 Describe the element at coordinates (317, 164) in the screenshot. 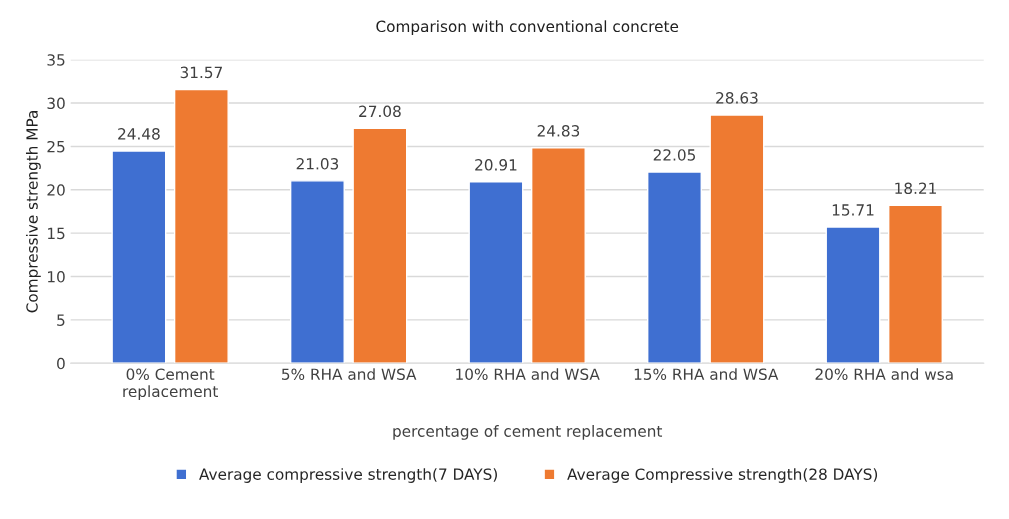

I see `data-label: 21.03` at that location.